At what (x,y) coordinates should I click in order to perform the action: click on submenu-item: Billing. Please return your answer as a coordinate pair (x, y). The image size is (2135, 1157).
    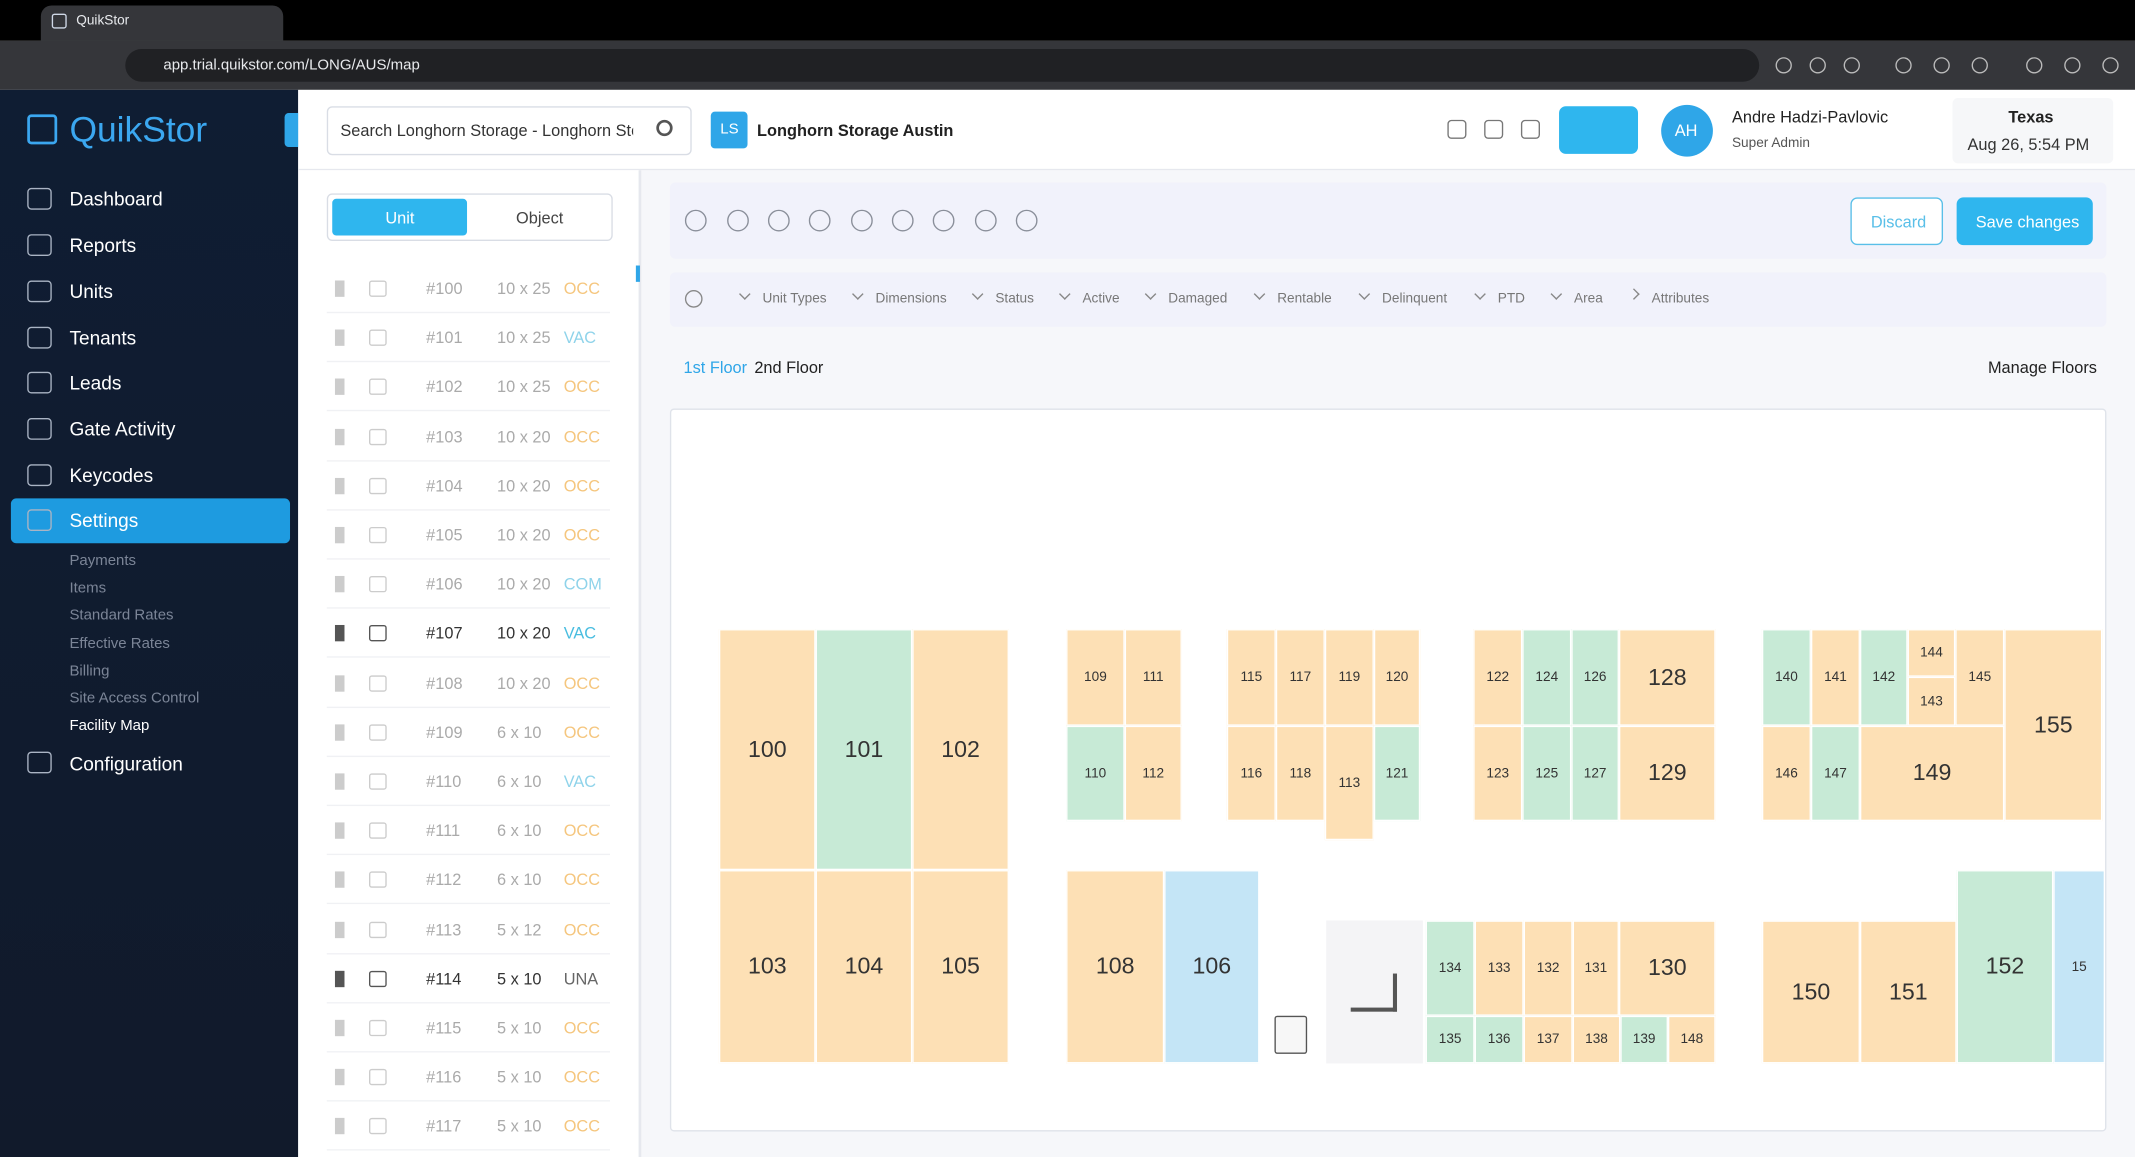
    Looking at the image, I should click on (89, 671).